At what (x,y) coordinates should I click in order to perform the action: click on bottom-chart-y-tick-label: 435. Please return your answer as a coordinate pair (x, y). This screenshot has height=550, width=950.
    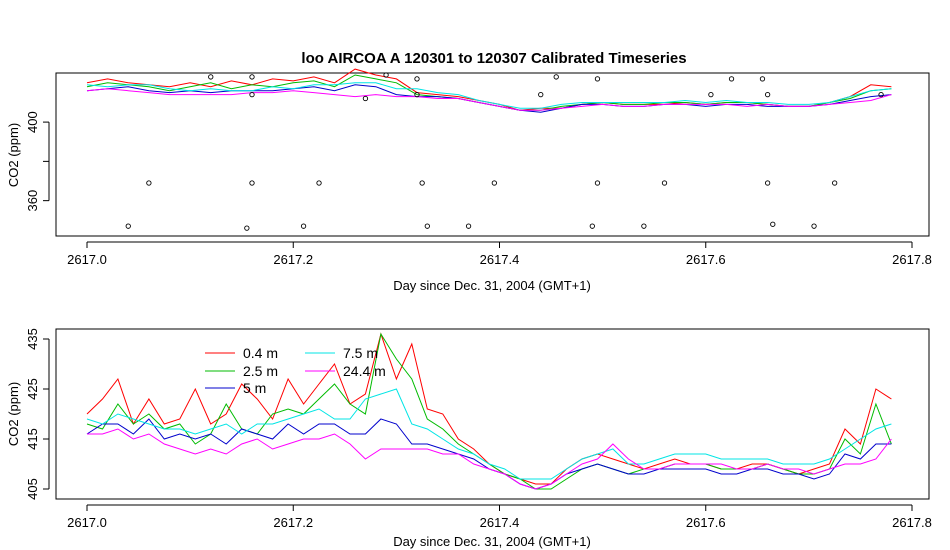
    Looking at the image, I should click on (32, 339).